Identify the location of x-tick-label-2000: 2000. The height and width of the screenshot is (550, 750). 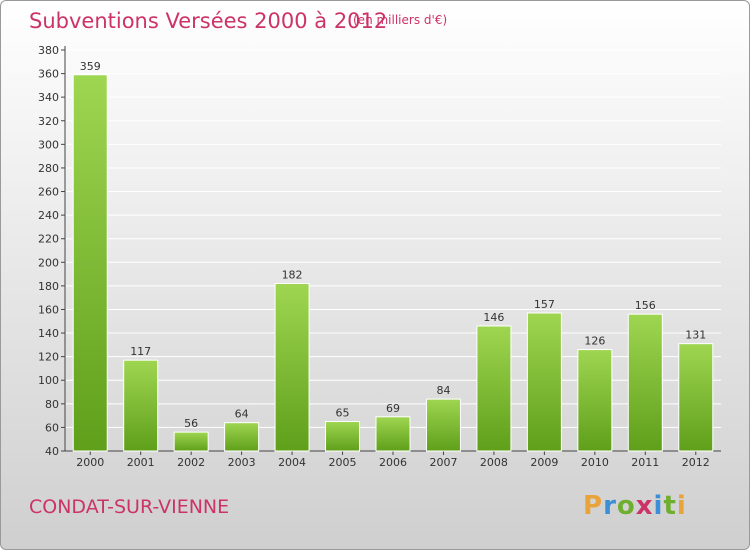
(90, 462).